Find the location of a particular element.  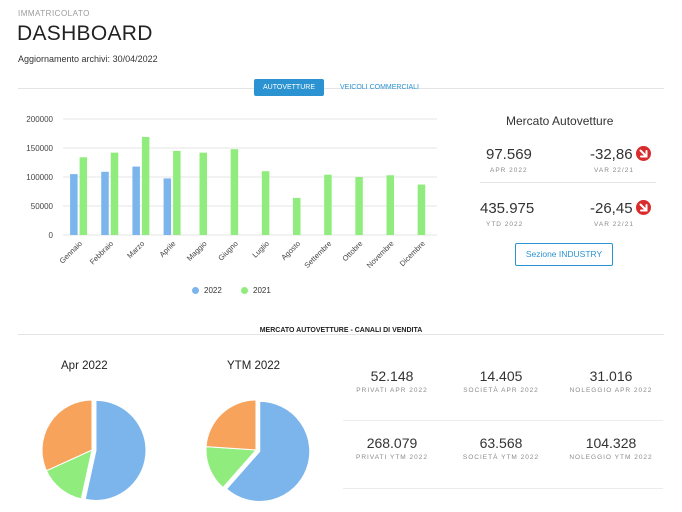

x-tick-label: Marzo is located at coordinates (135, 249).